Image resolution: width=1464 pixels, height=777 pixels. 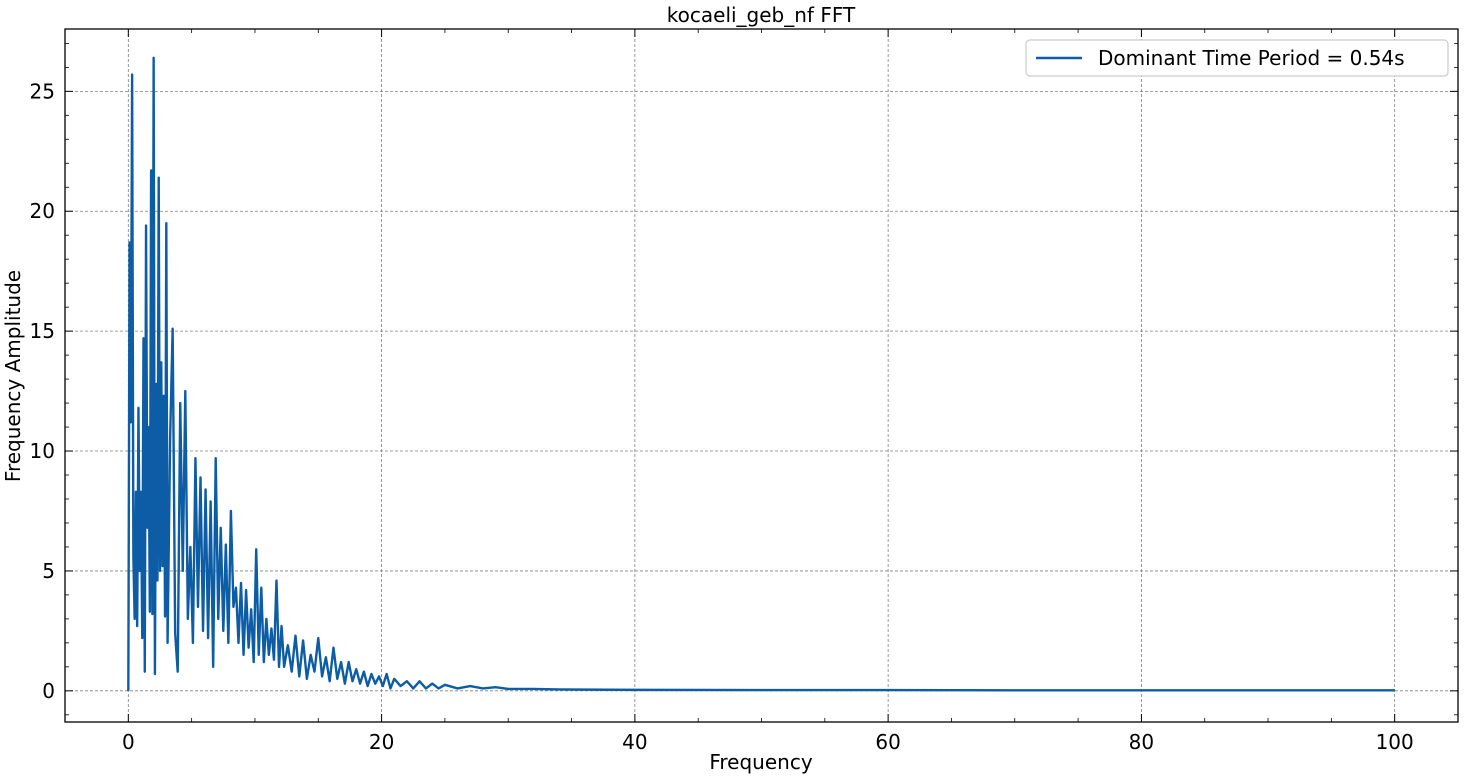 I want to click on x-tick-label: 20, so click(x=381, y=742).